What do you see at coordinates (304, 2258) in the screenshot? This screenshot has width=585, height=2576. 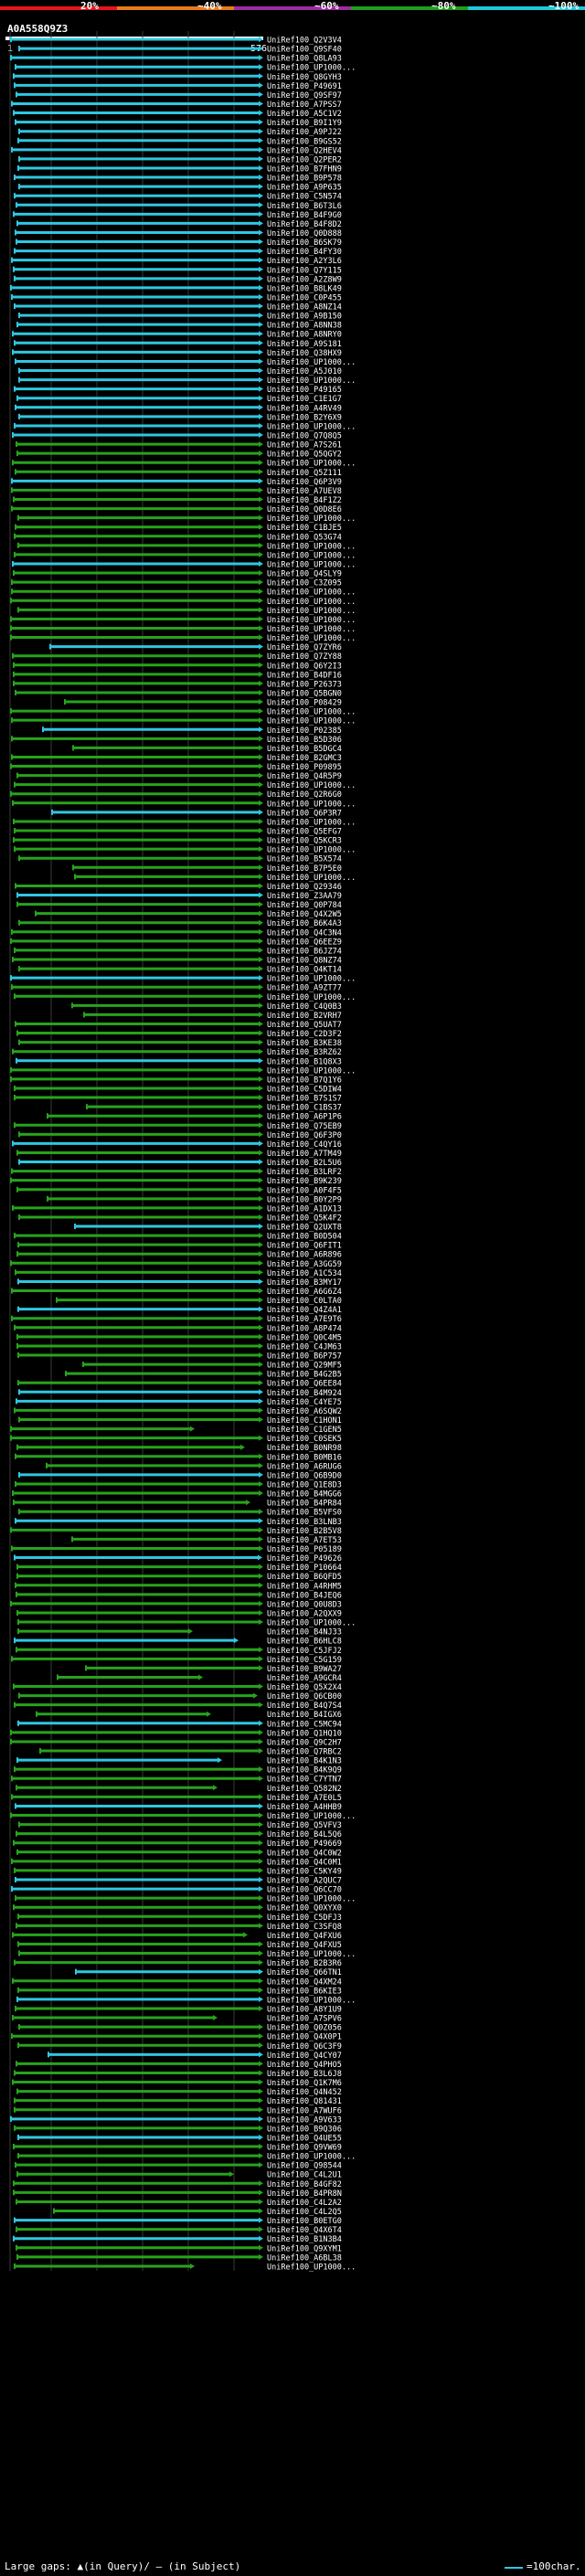 I see `hit-label: UniRef100_A6BL38` at bounding box center [304, 2258].